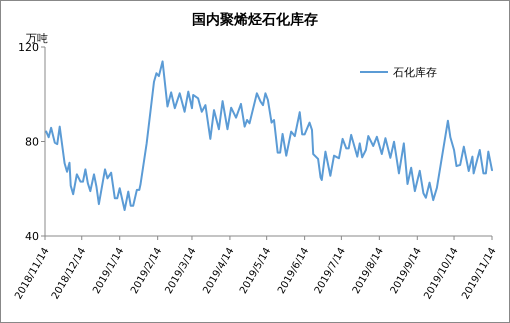  What do you see at coordinates (32, 142) in the screenshot?
I see `y-tick-label: 80` at bounding box center [32, 142].